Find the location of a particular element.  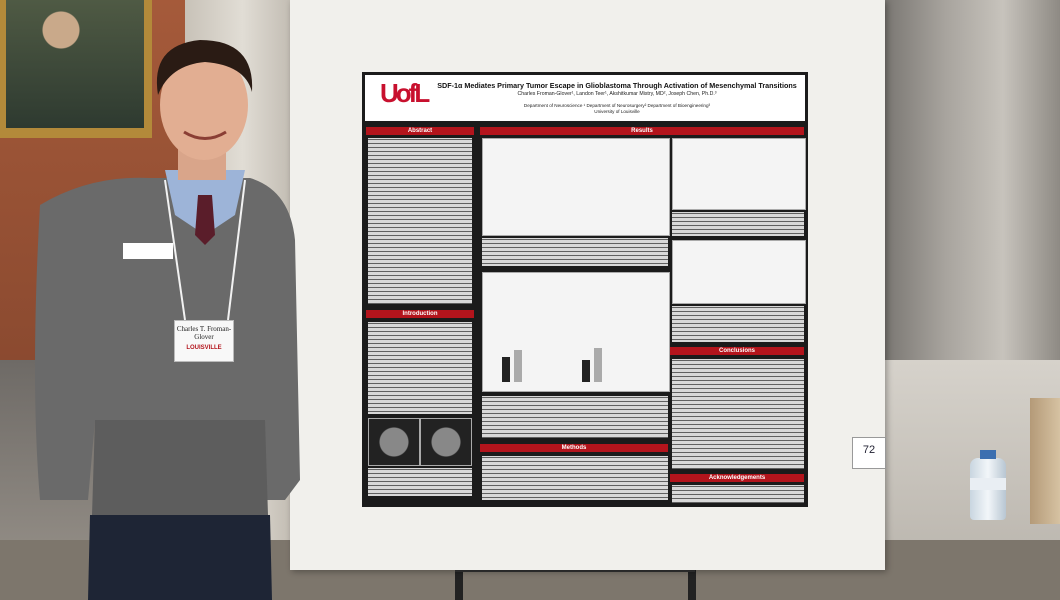

bottle-cap is located at coordinates (988, 454).